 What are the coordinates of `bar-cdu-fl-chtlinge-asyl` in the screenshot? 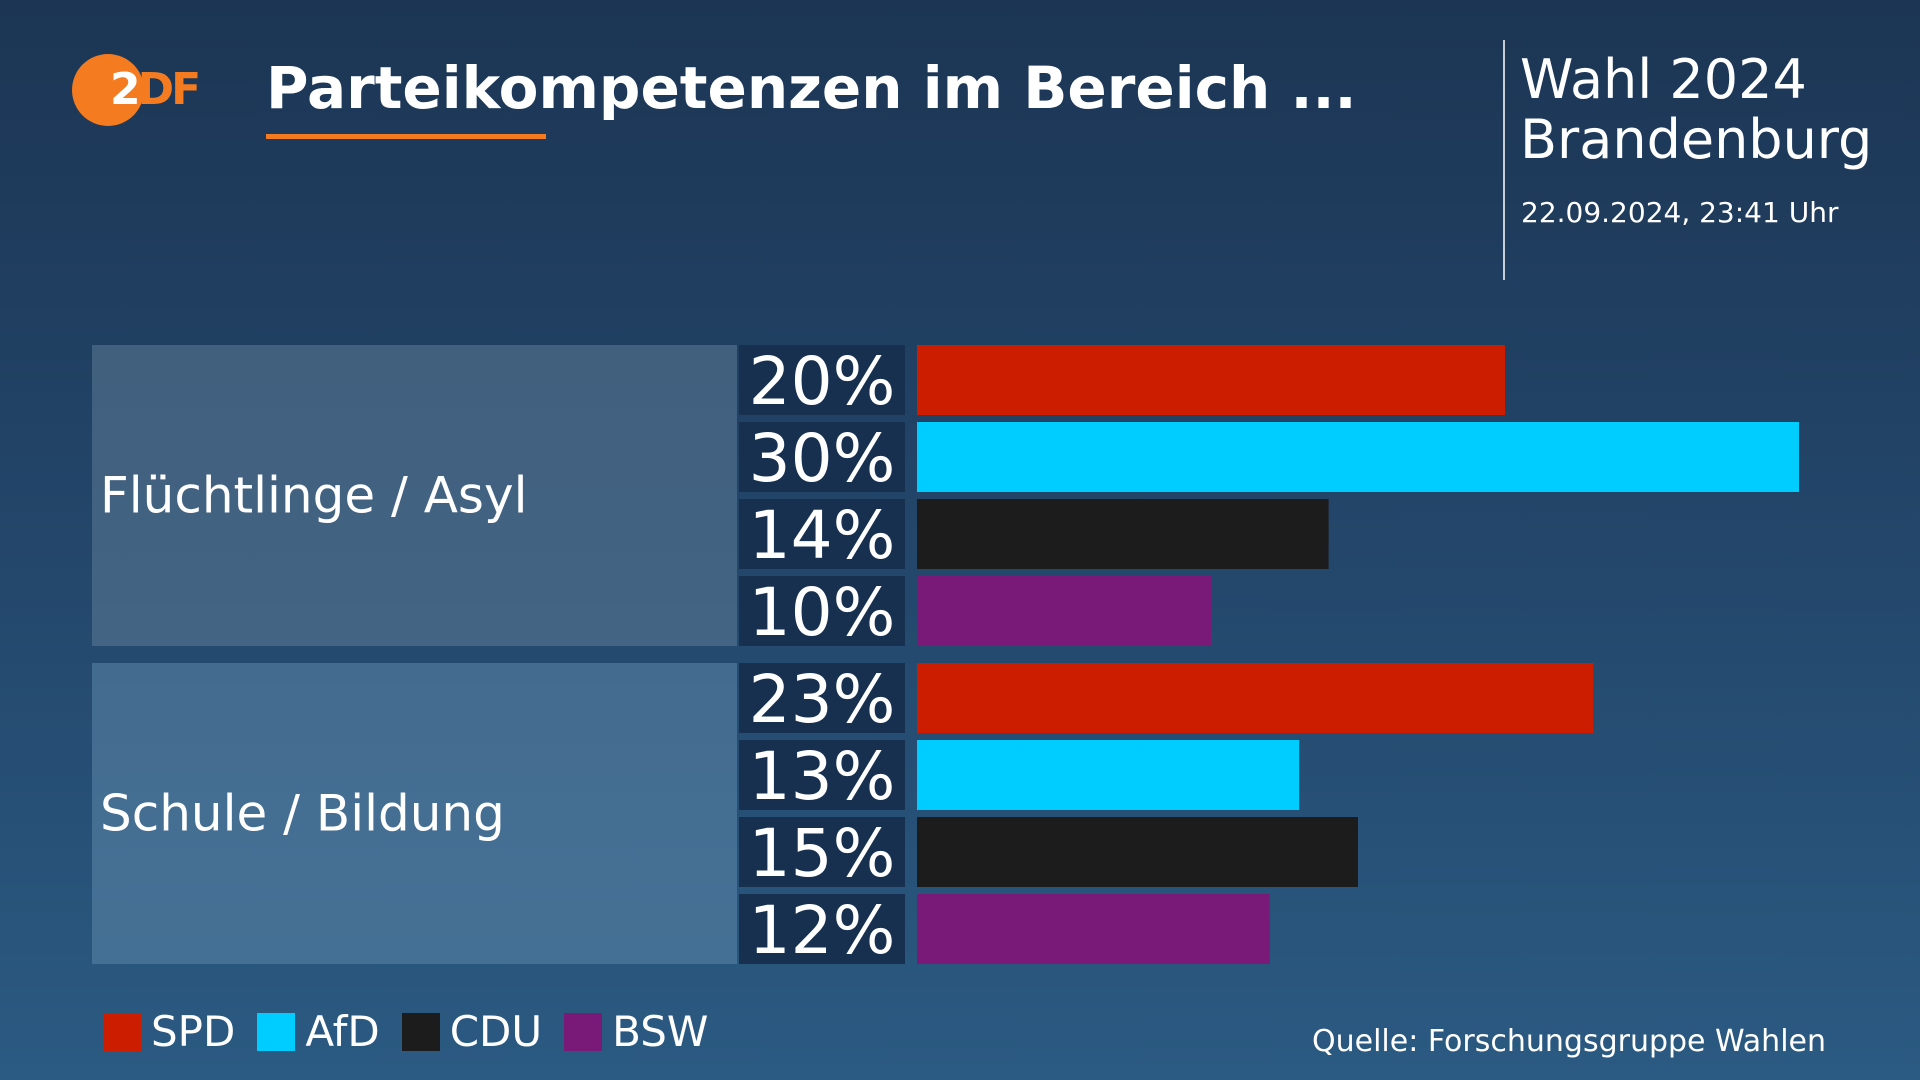 It's located at (1123, 534).